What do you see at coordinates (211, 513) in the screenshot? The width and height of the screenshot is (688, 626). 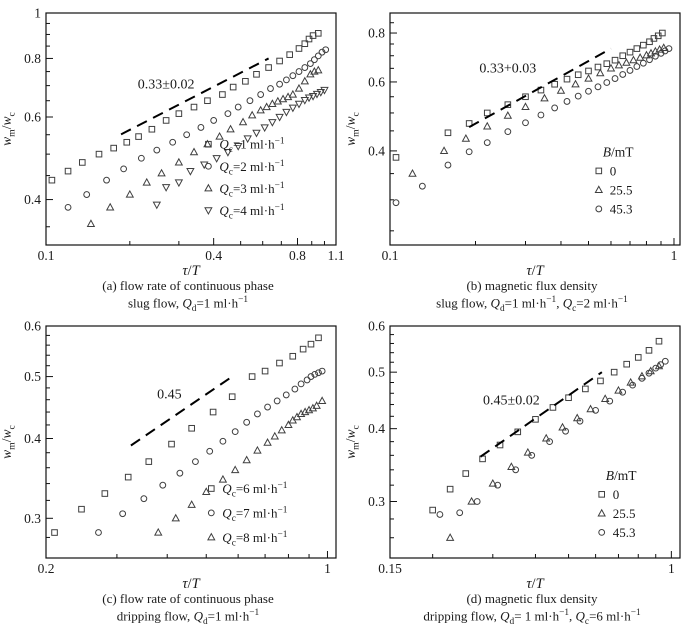 I see `legend-marker-circle` at bounding box center [211, 513].